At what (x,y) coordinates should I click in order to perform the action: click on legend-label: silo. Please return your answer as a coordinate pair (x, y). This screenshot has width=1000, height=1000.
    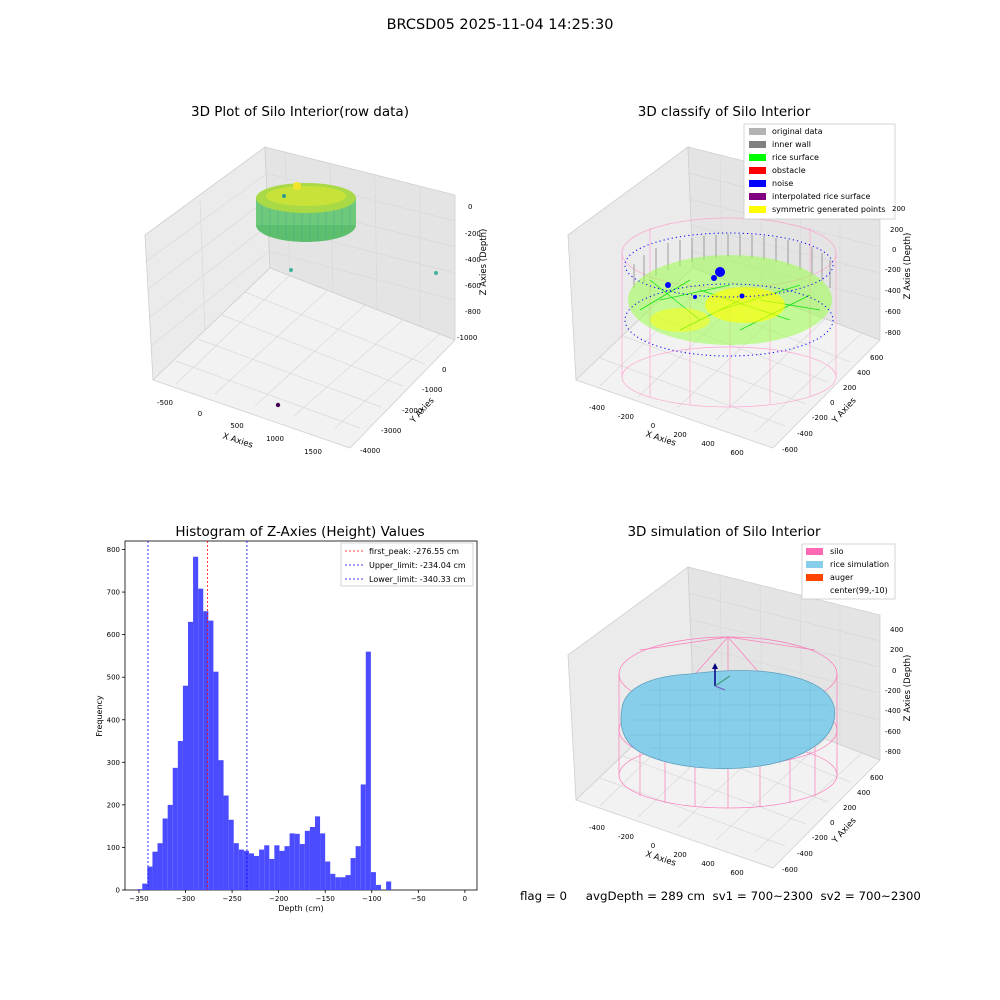
    Looking at the image, I should click on (837, 551).